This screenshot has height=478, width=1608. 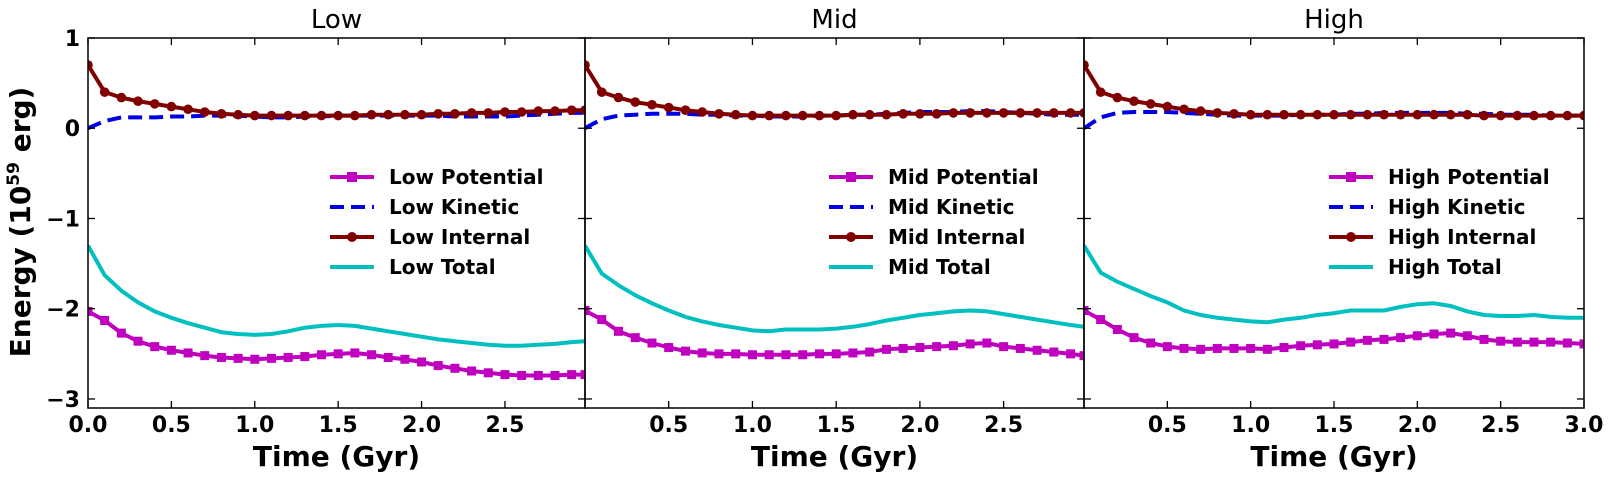 I want to click on y-axis-label-main: Energy (10, so click(x=20, y=272).